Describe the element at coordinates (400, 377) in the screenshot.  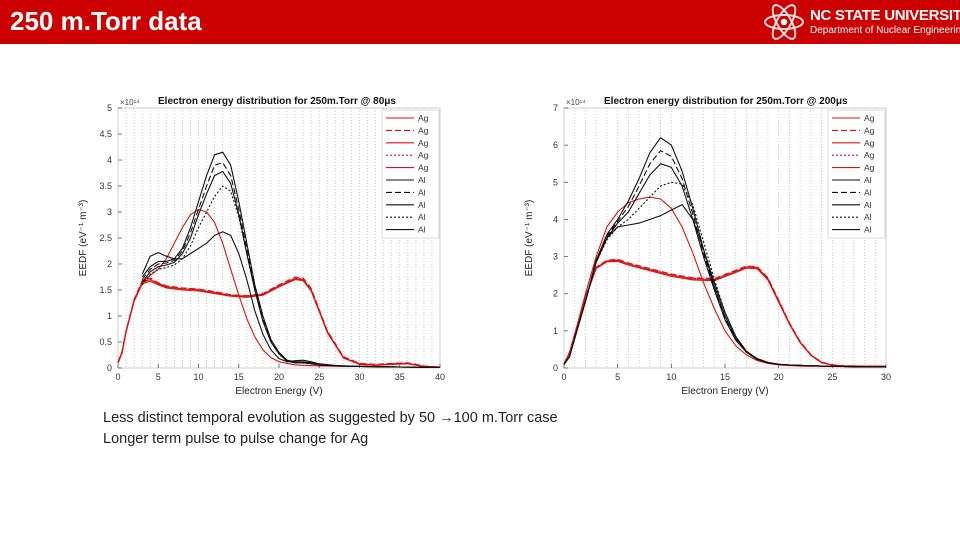
I see `x-tick-label: 35` at that location.